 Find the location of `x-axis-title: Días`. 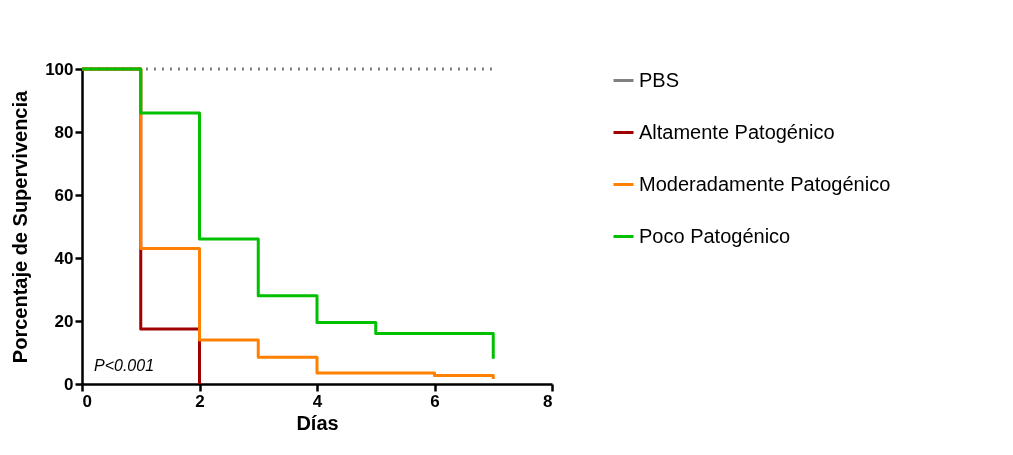

x-axis-title: Días is located at coordinates (317, 422).